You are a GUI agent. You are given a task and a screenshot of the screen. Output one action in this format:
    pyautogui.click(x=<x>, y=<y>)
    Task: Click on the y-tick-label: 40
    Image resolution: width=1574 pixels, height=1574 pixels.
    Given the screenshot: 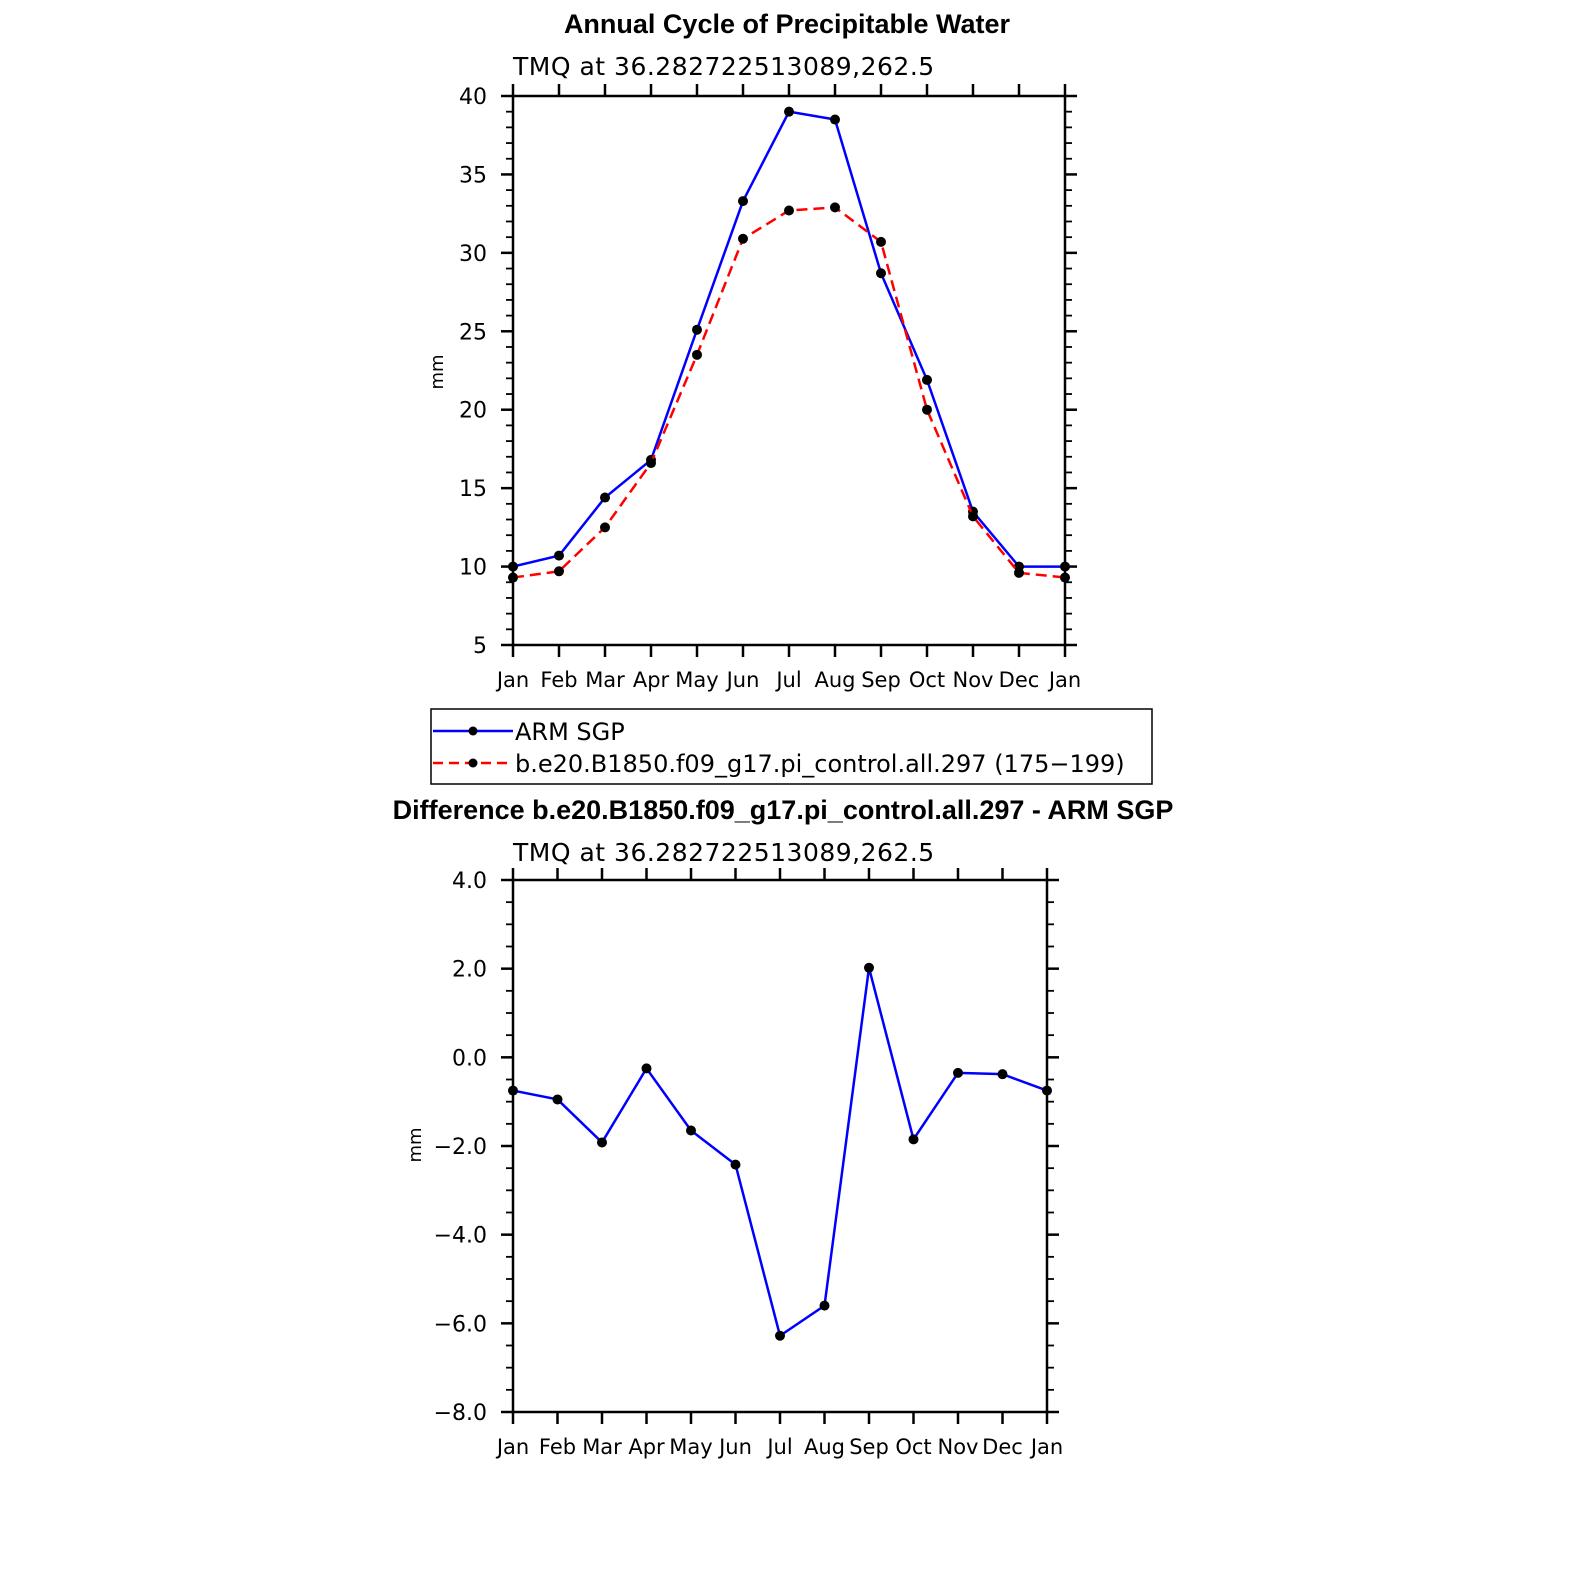 What is the action you would take?
    pyautogui.click(x=473, y=97)
    